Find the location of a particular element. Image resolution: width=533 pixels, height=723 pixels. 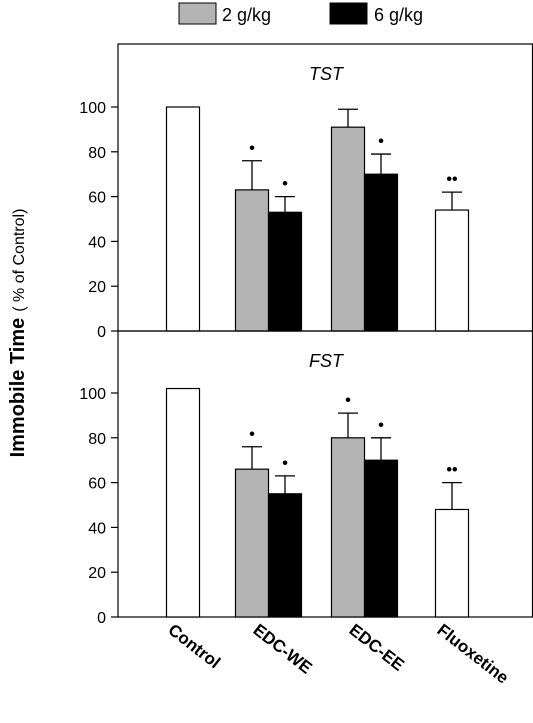

panel-title: FST is located at coordinates (327, 361).